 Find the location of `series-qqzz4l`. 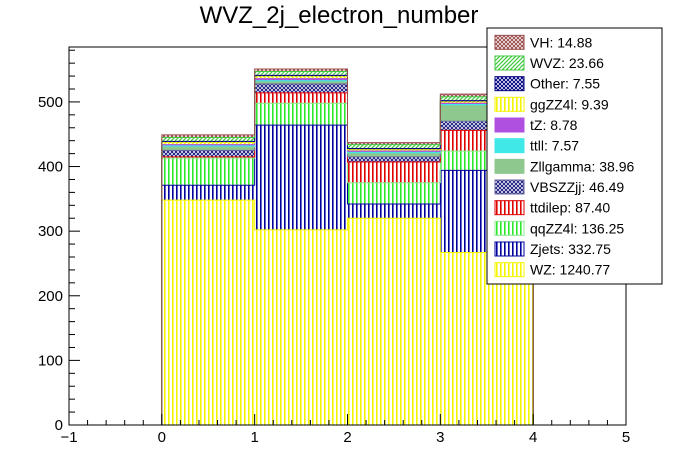

series-qqzz4l is located at coordinates (347, 154).